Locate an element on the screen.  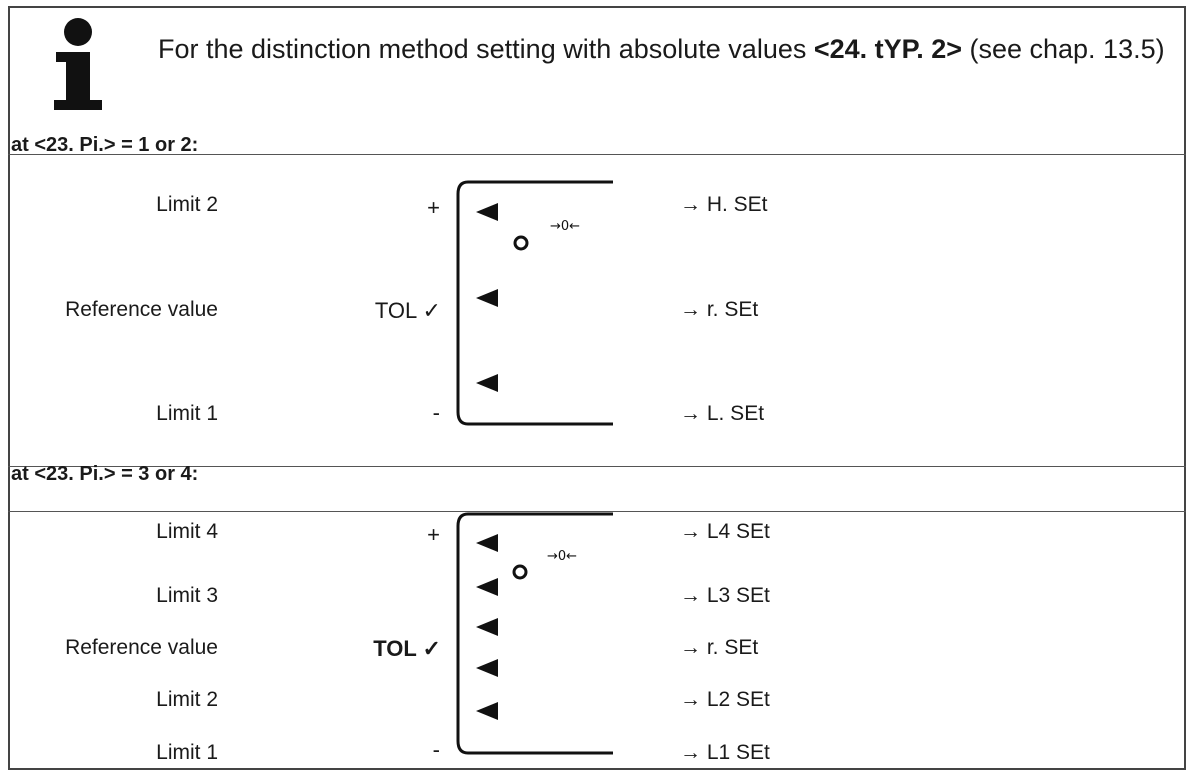
note-bold-setting: <24. tYP. 2> is located at coordinates (887, 49).